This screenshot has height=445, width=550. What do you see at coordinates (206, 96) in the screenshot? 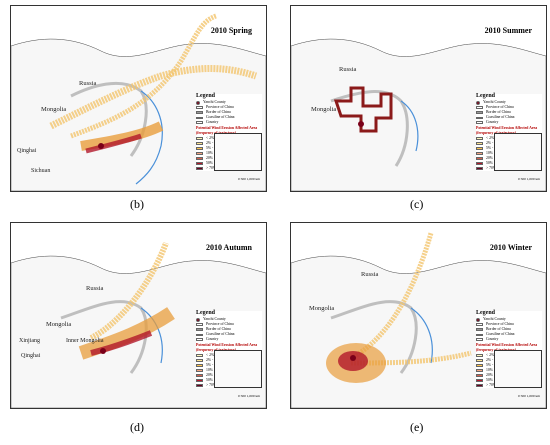
I see `legend-title: Legend` at bounding box center [206, 96].